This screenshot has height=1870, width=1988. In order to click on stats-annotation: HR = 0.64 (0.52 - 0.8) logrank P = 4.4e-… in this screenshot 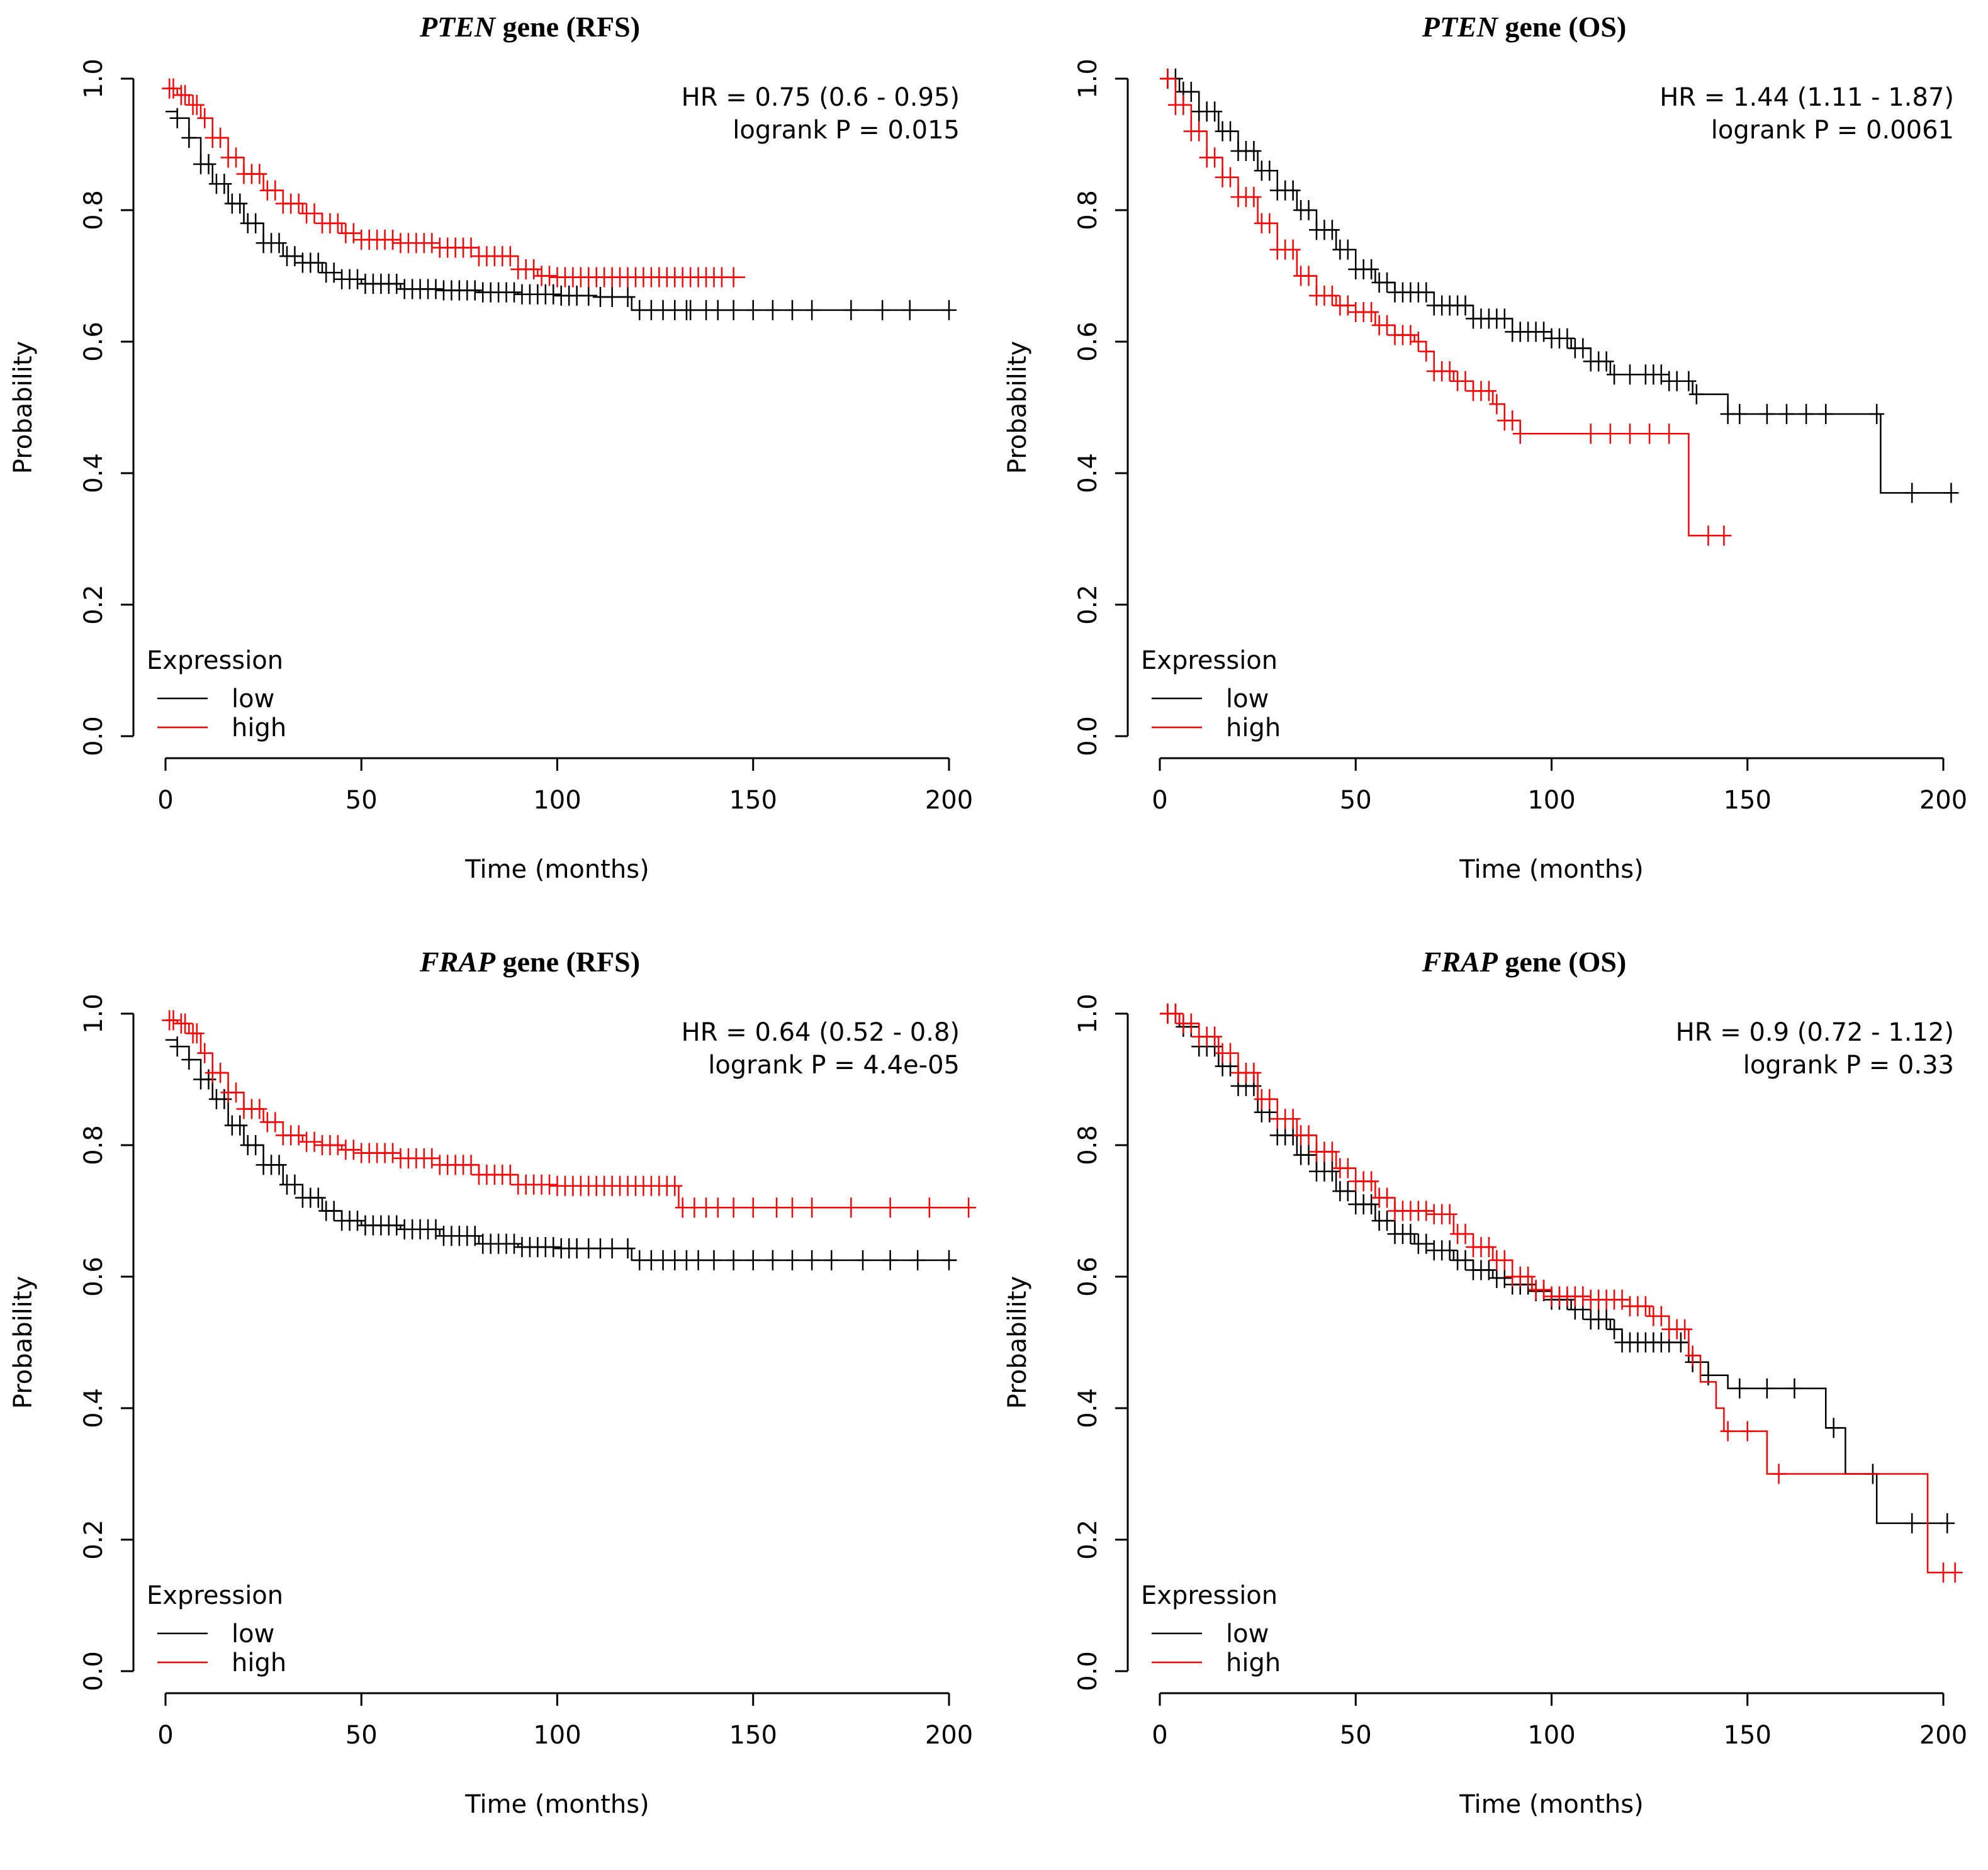, I will do `click(821, 1049)`.